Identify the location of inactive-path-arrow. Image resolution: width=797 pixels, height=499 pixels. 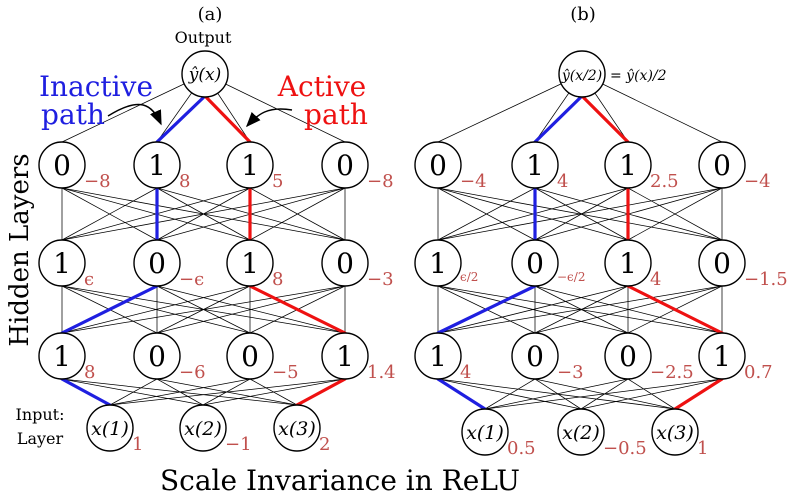
(134, 114).